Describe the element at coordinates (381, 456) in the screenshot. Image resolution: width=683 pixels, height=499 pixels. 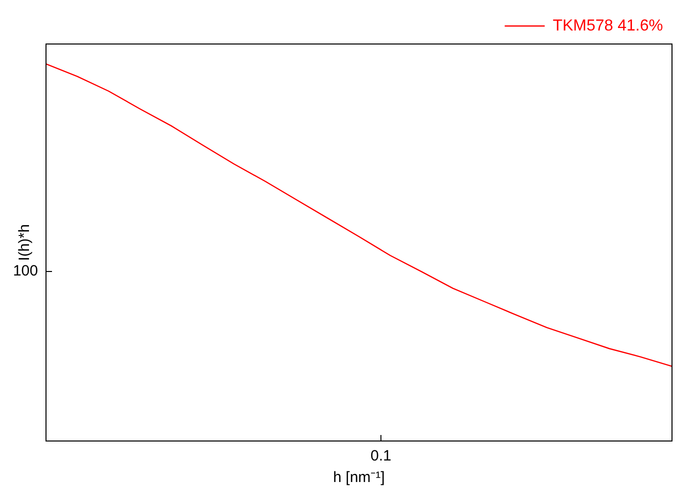
I see `text: 0.1` at that location.